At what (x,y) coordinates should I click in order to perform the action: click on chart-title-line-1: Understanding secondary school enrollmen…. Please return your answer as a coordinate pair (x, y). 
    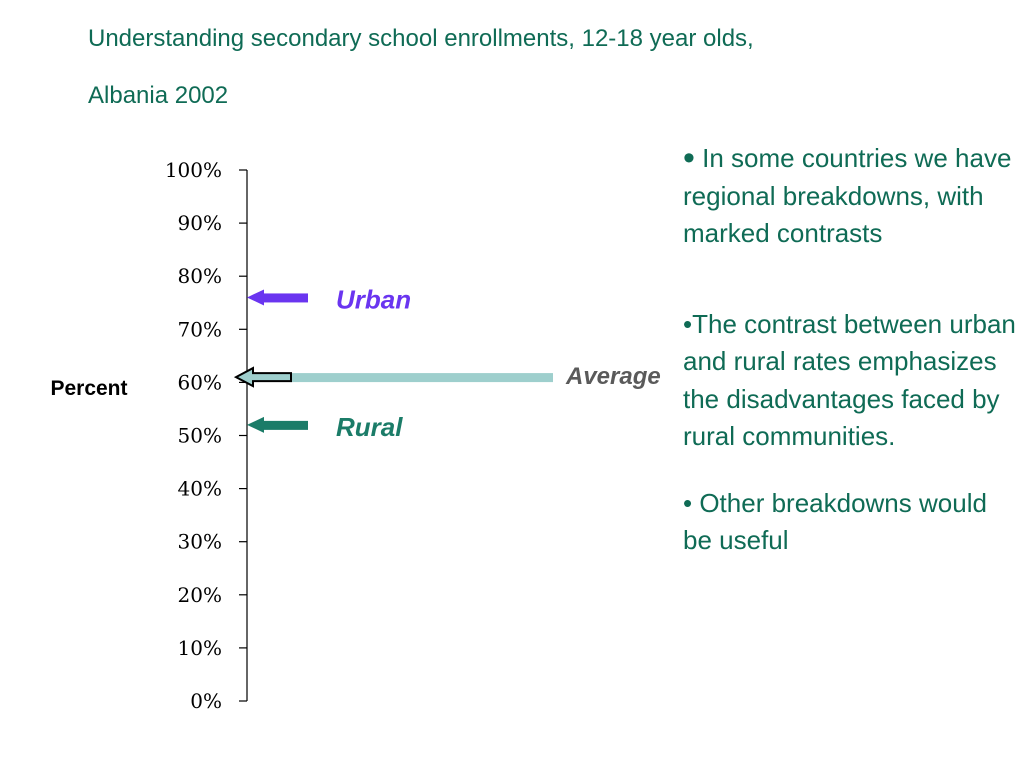
    Looking at the image, I should click on (421, 38).